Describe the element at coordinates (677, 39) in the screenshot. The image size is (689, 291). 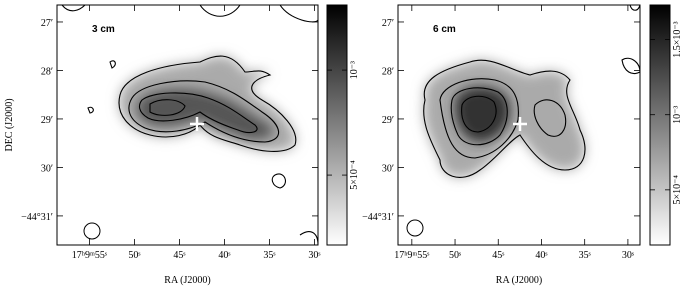
I see `colorbar-tick-label: 1.5×10⁻³` at that location.